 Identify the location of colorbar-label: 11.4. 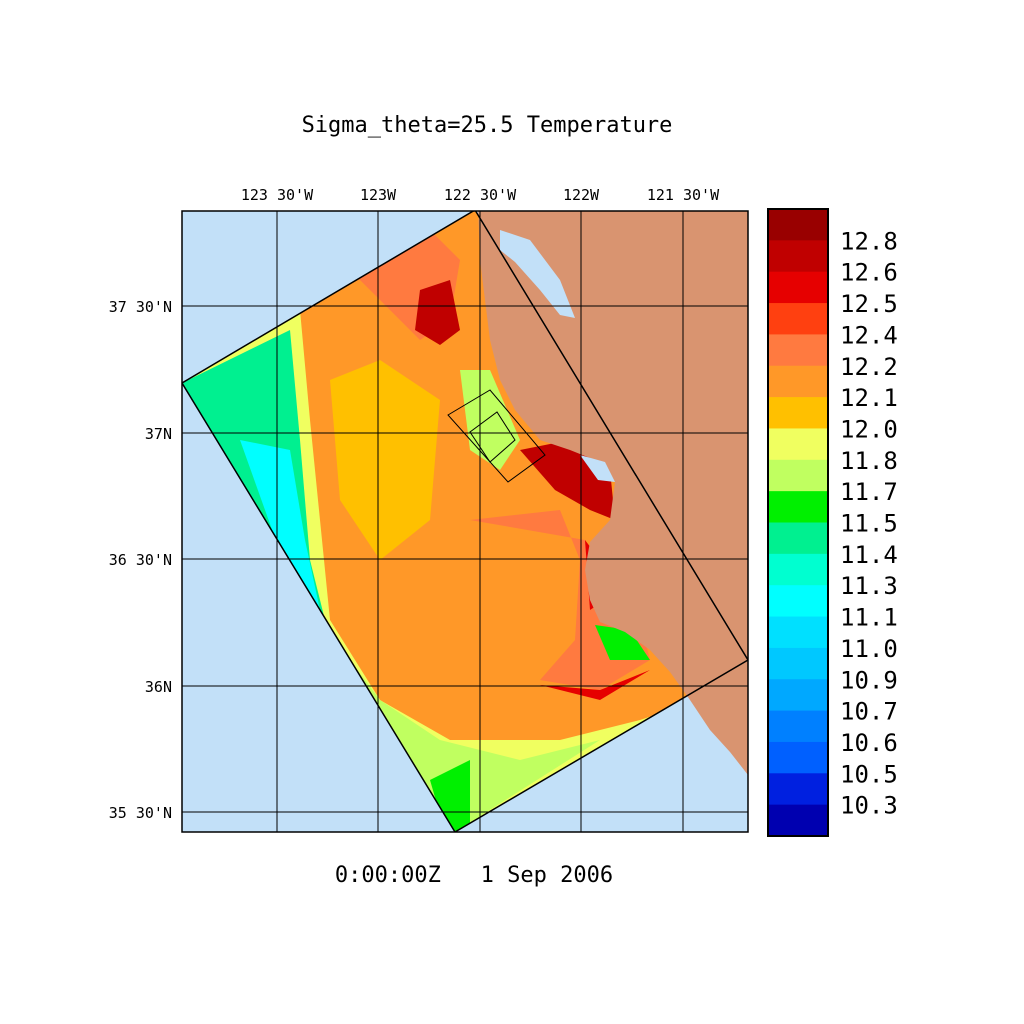
(869, 555).